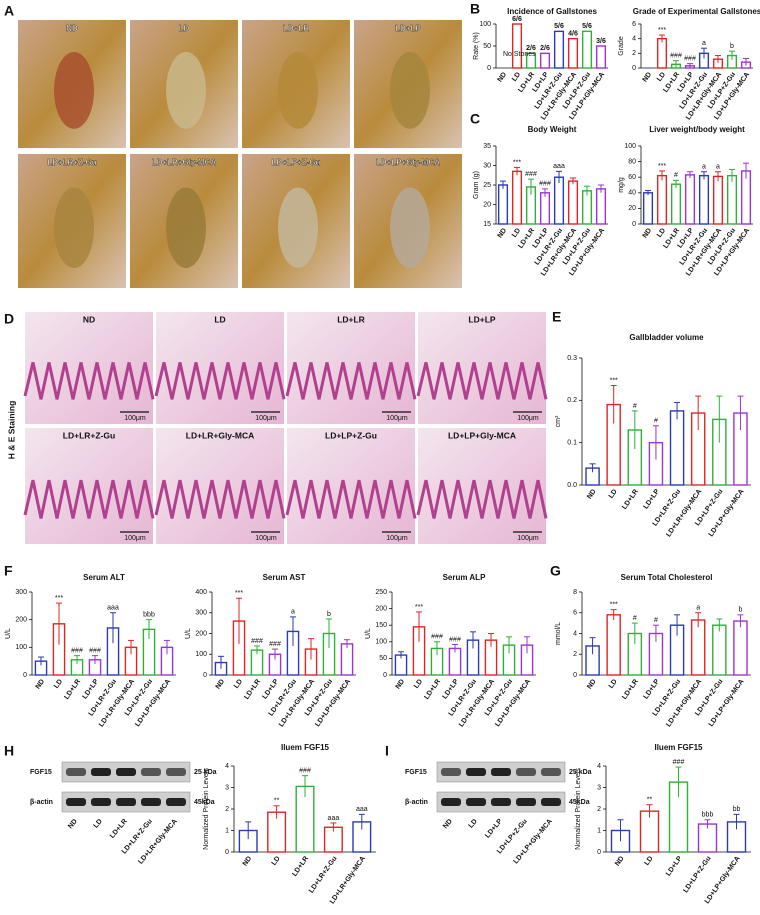 This screenshot has height=915, width=760. What do you see at coordinates (153, 703) in the screenshot?
I see `x-tick-label: LD+LP+Gly-MCA` at bounding box center [153, 703].